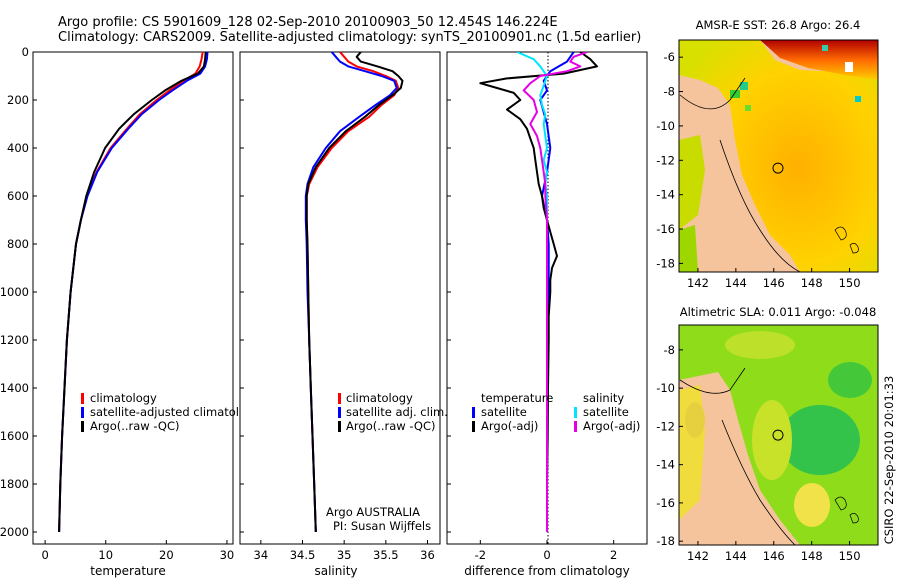  What do you see at coordinates (692, 182) in the screenshot?
I see `sst-gulf-field` at bounding box center [692, 182].